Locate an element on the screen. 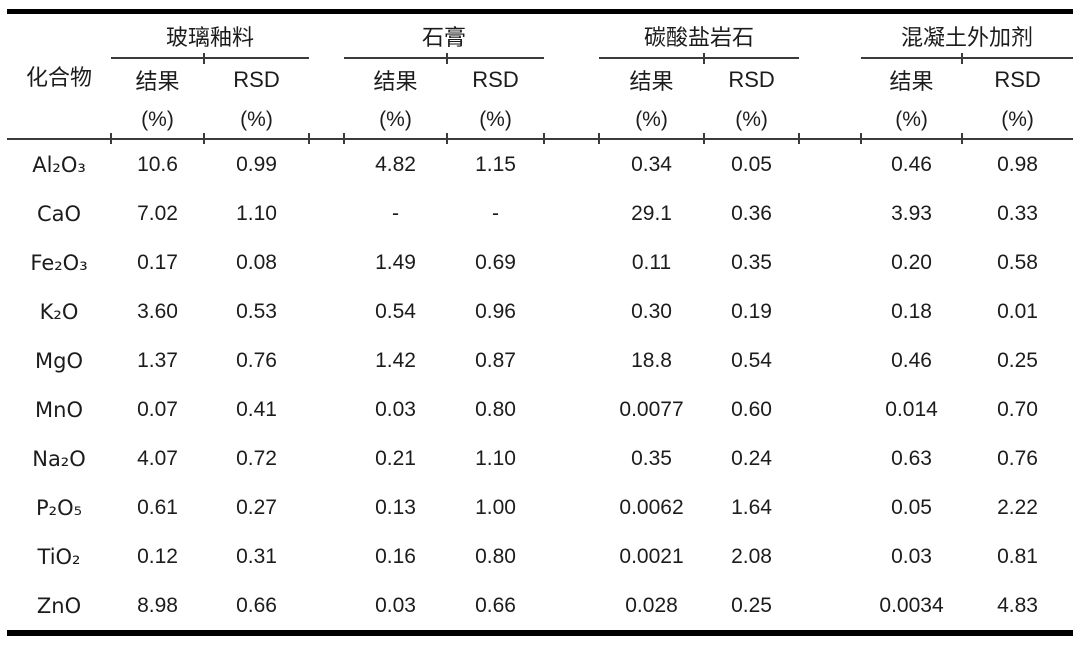 The image size is (1080, 648). value-cell: 0.27 is located at coordinates (256, 507).